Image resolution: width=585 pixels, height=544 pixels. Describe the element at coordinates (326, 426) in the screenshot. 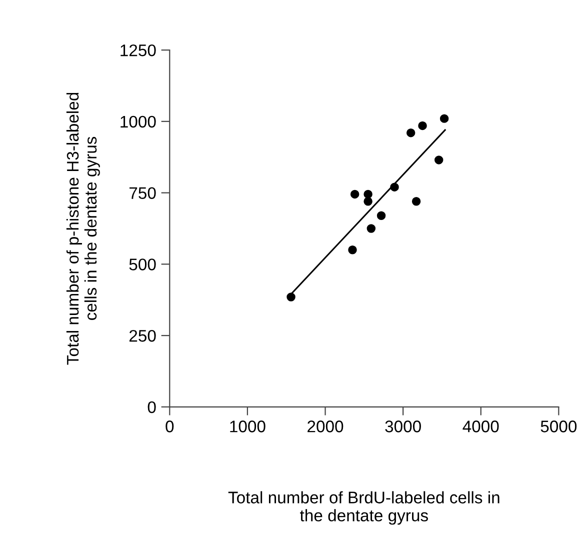

I see `x-tick-label: 2000` at that location.